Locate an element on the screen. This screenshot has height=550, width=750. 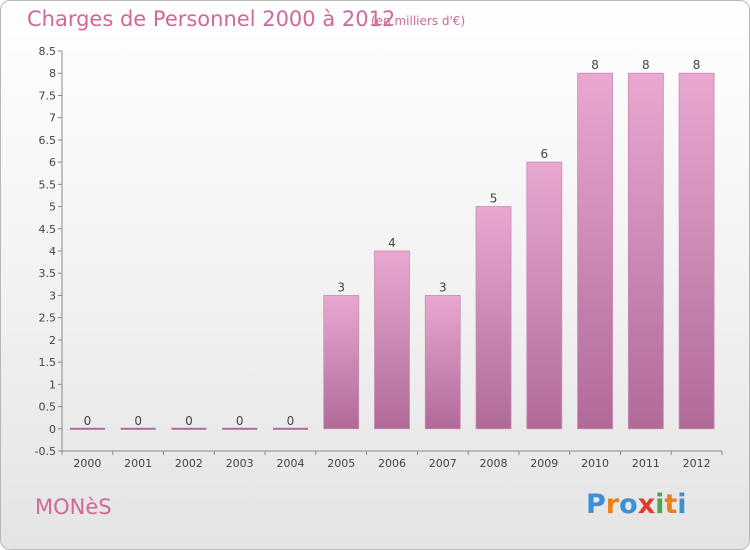
y-tick-label: 1.5 is located at coordinates (48, 362).